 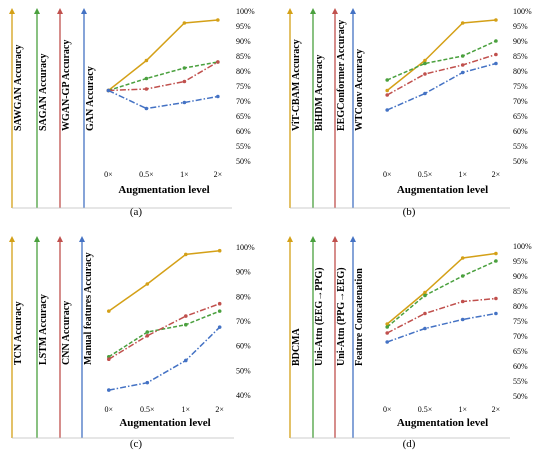 What do you see at coordinates (243, 26) in the screenshot?
I see `panel-a-ytick-label-9: 95%` at bounding box center [243, 26].